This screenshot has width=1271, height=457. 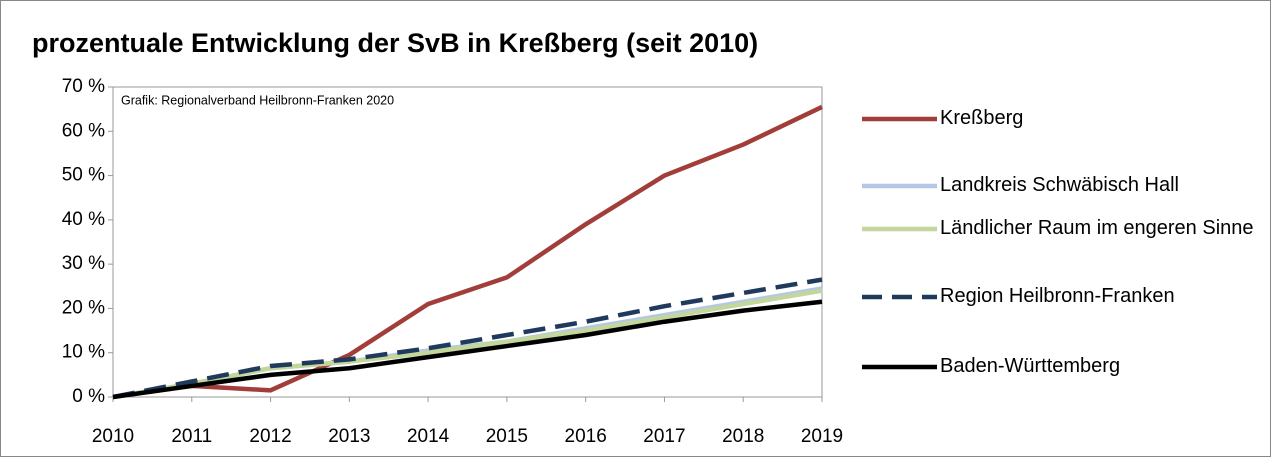 I want to click on y-tick-label: 50 %, so click(x=83, y=175).